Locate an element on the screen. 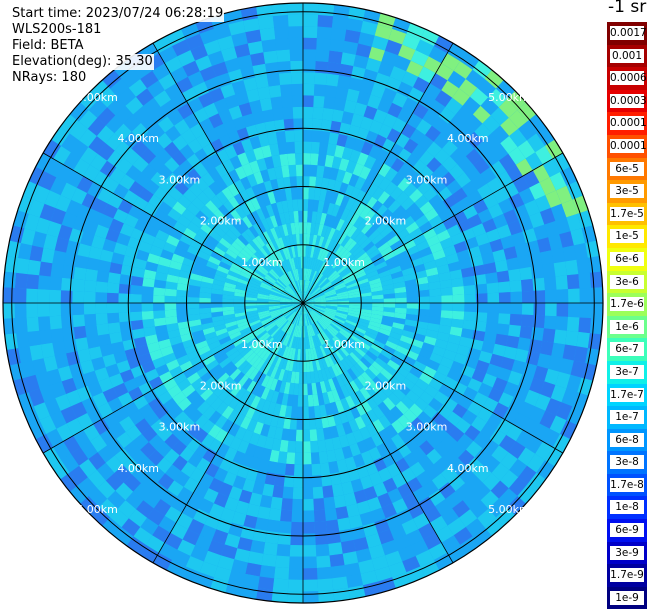  colorbar-tick-label: 1.7e-5 is located at coordinates (627, 213).